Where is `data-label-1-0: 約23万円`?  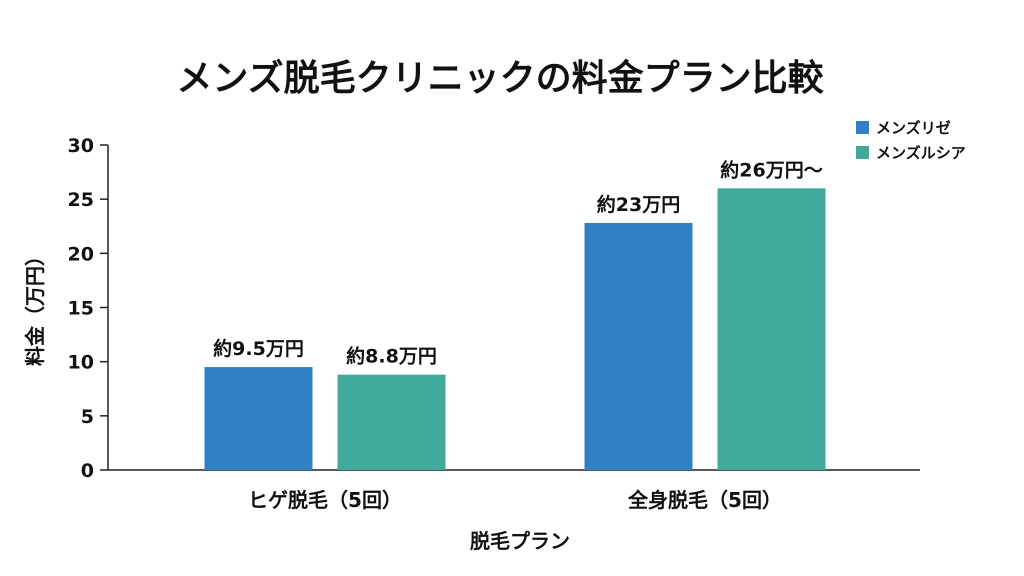
data-label-1-0: 約23万円 is located at coordinates (638, 204).